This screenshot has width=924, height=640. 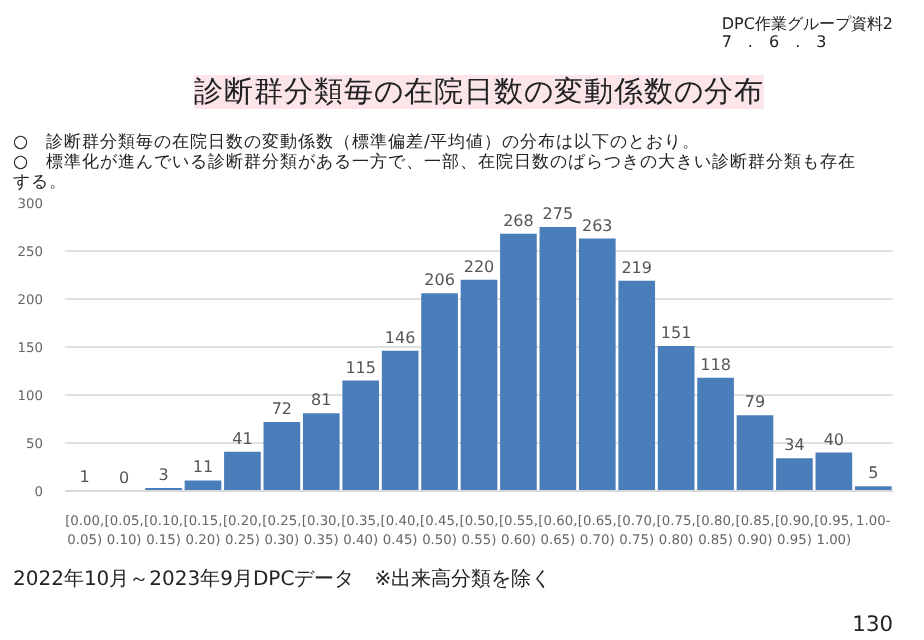 I want to click on data-label: 146, so click(x=400, y=337).